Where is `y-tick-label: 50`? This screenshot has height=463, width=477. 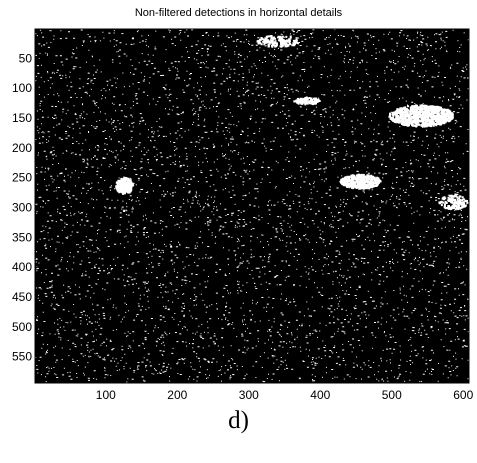 y-tick-label: 50 is located at coordinates (26, 58).